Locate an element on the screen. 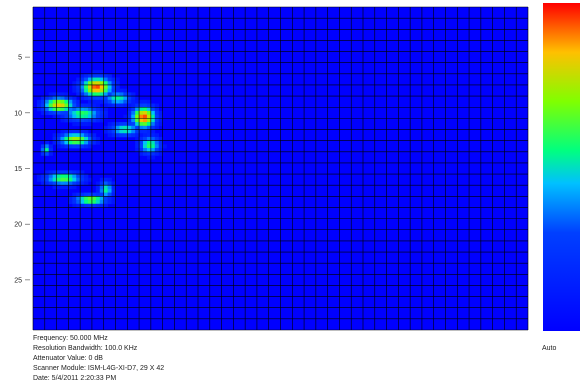 The height and width of the screenshot is (387, 580). attenuator-label: Attenuator Value: 0 dB is located at coordinates (68, 358).